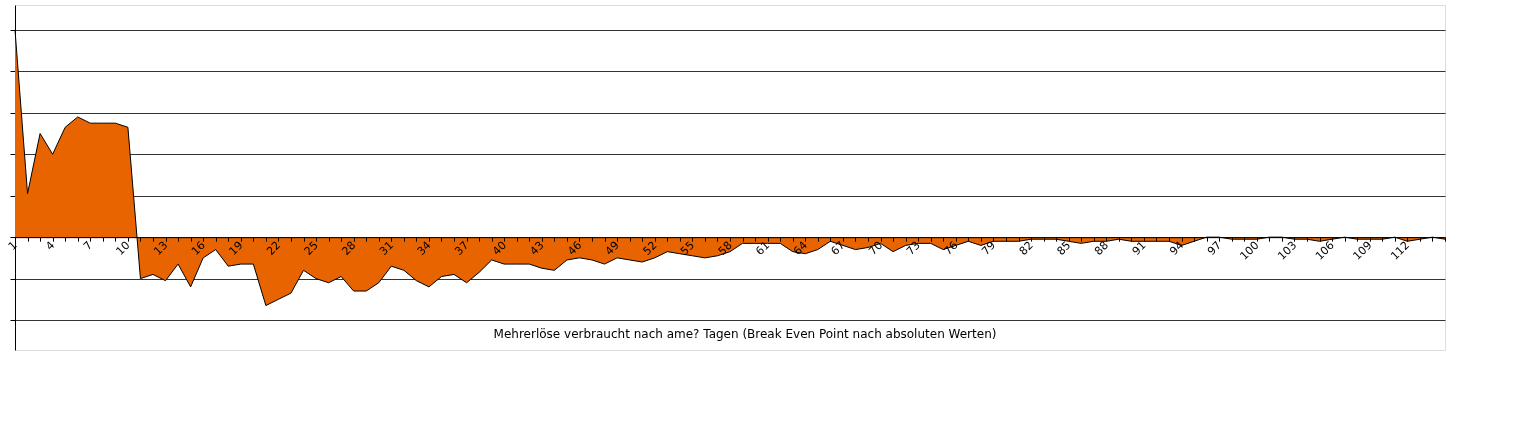  I want to click on x-tick-label: 73, so click(913, 248).